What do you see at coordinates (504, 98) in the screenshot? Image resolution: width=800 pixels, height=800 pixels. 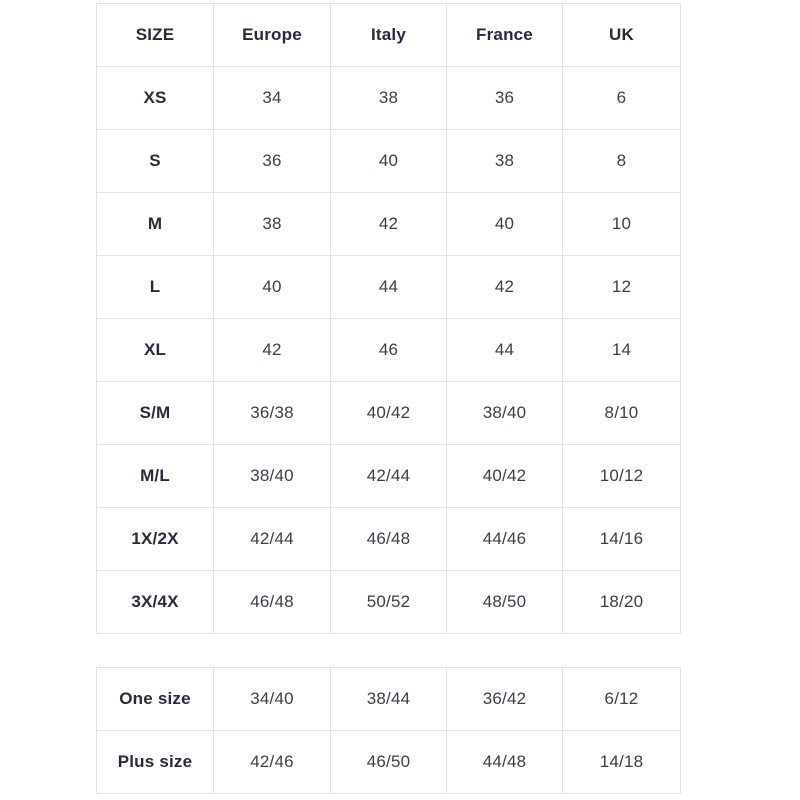 I see `france-value: 36` at bounding box center [504, 98].